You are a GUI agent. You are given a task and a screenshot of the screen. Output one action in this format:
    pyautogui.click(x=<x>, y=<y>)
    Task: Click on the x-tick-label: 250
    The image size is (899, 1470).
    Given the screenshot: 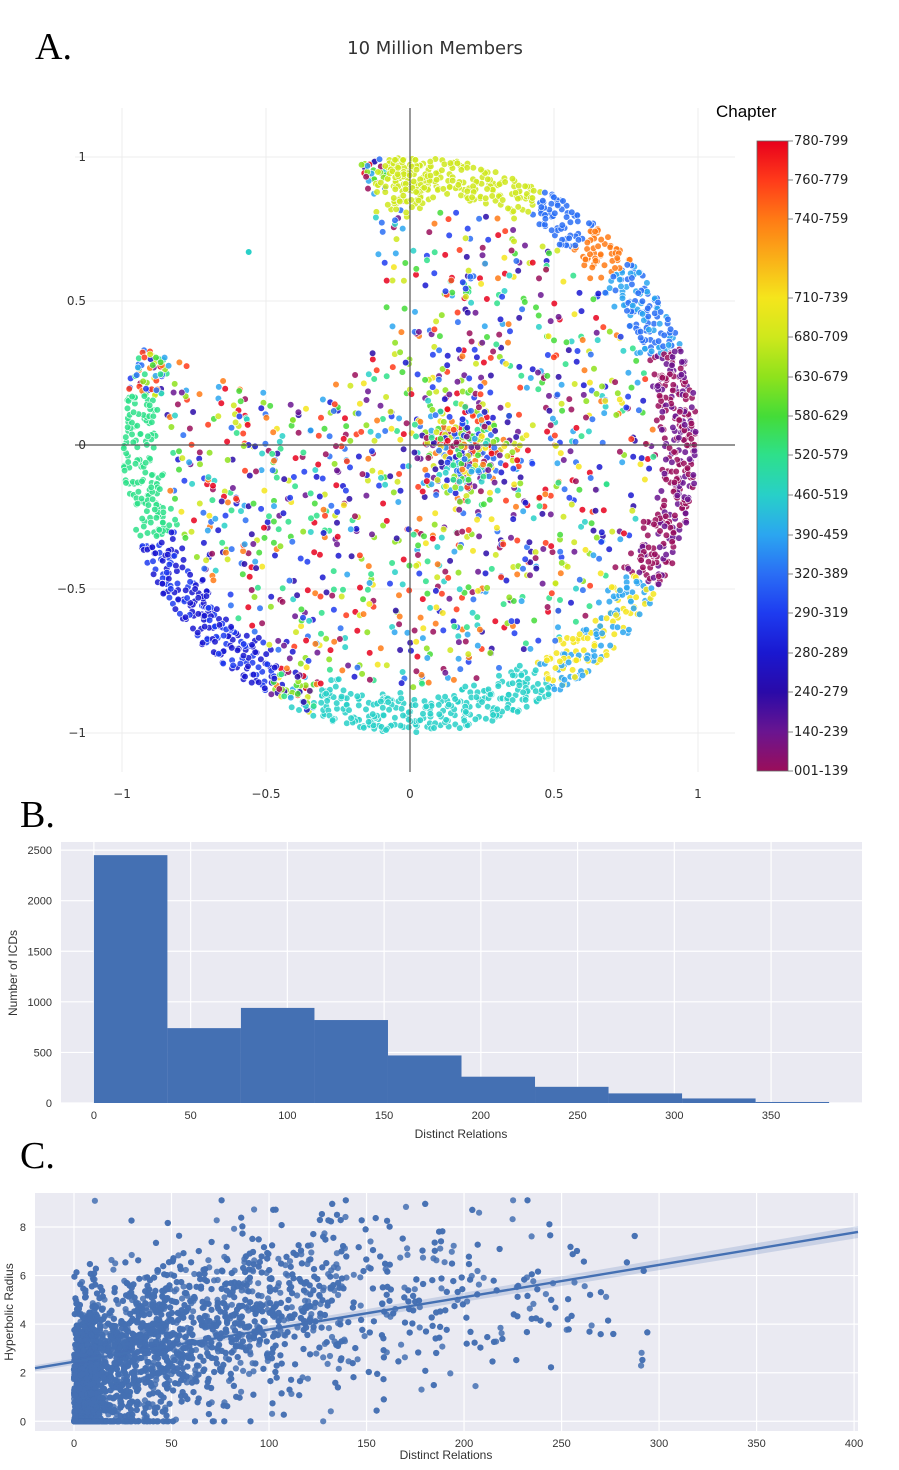 What is the action you would take?
    pyautogui.click(x=577, y=1116)
    